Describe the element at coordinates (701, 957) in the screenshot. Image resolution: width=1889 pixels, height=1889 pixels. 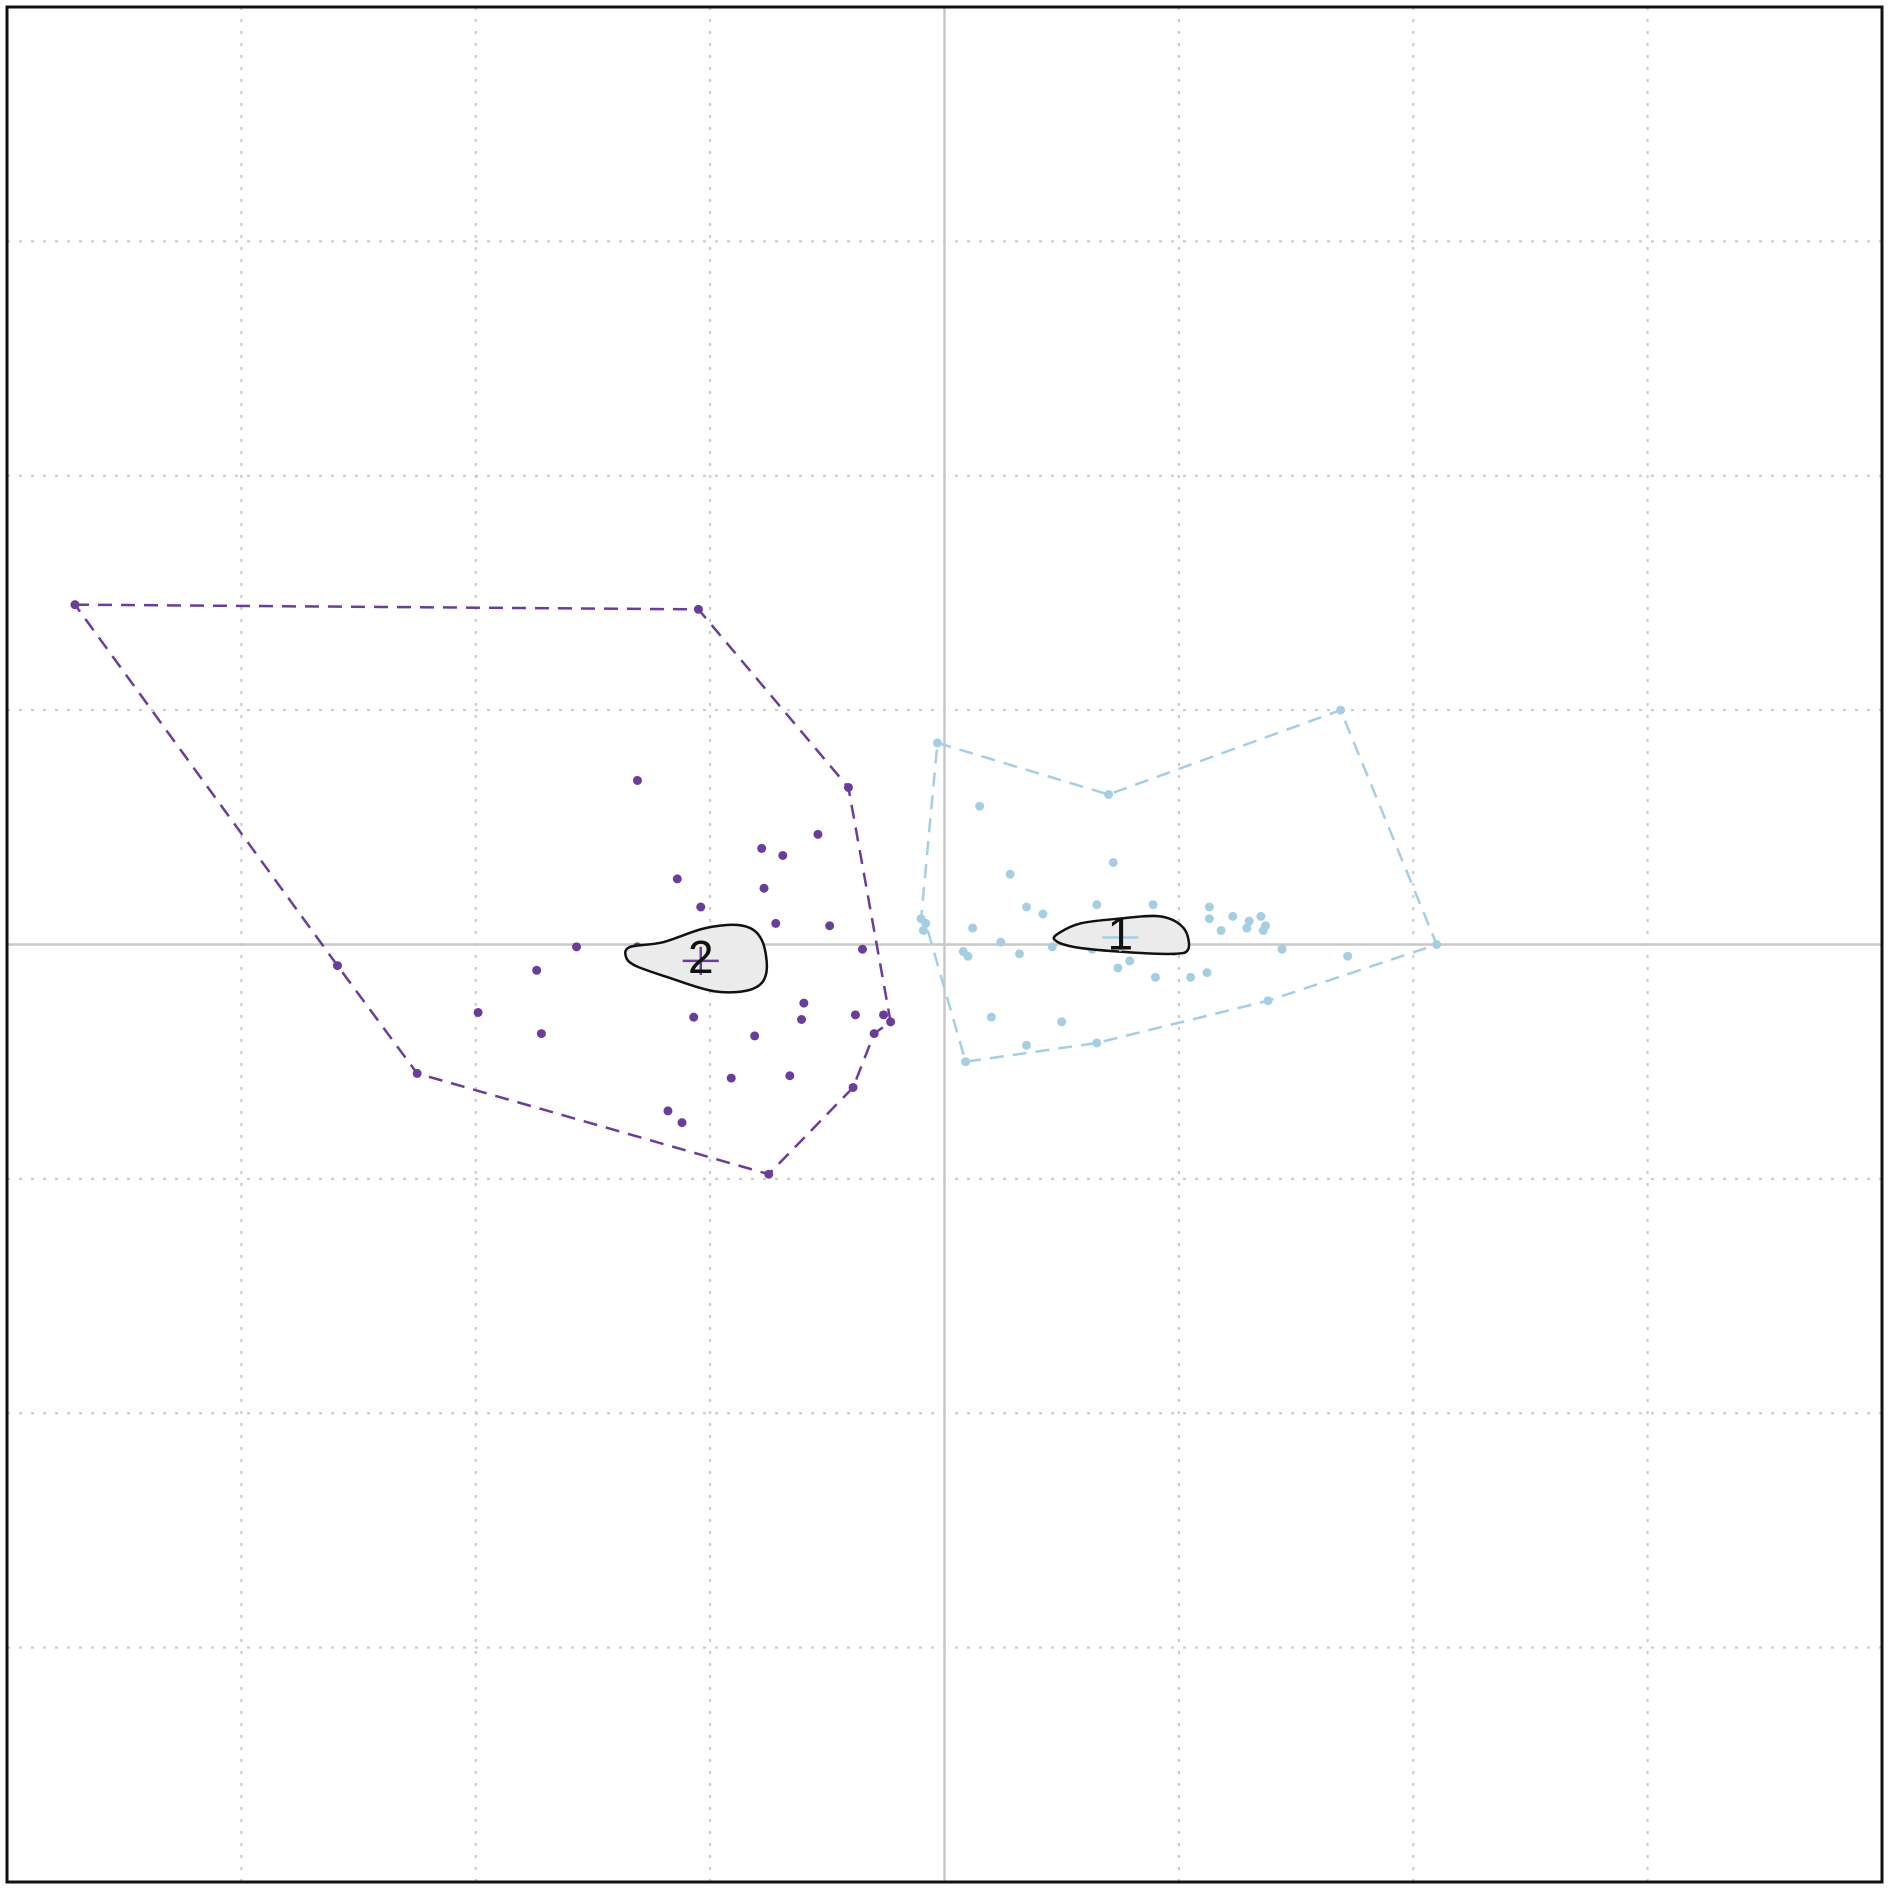
I see `cluster-2-label: 2` at that location.